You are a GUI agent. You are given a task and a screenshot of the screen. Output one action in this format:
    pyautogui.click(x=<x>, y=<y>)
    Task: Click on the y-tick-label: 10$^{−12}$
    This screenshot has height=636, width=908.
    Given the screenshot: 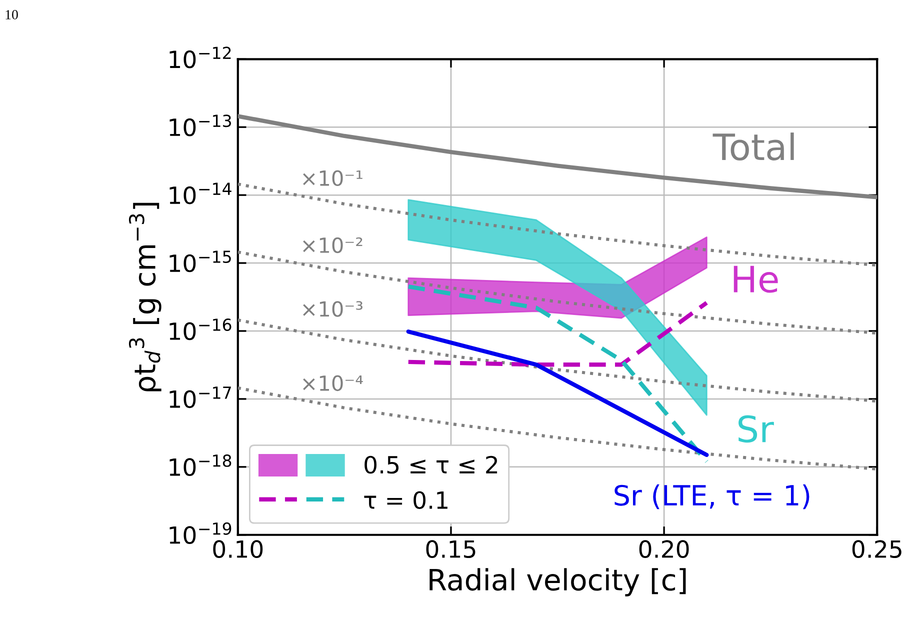 What is the action you would take?
    pyautogui.click(x=200, y=57)
    